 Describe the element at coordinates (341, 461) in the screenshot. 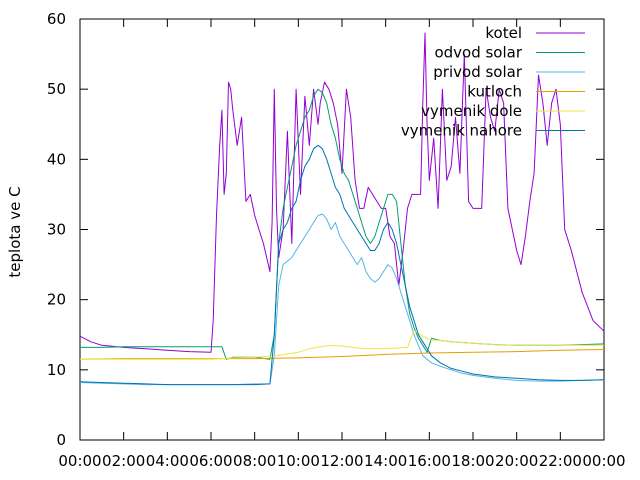

I see `x-tick-label: 12:00` at that location.